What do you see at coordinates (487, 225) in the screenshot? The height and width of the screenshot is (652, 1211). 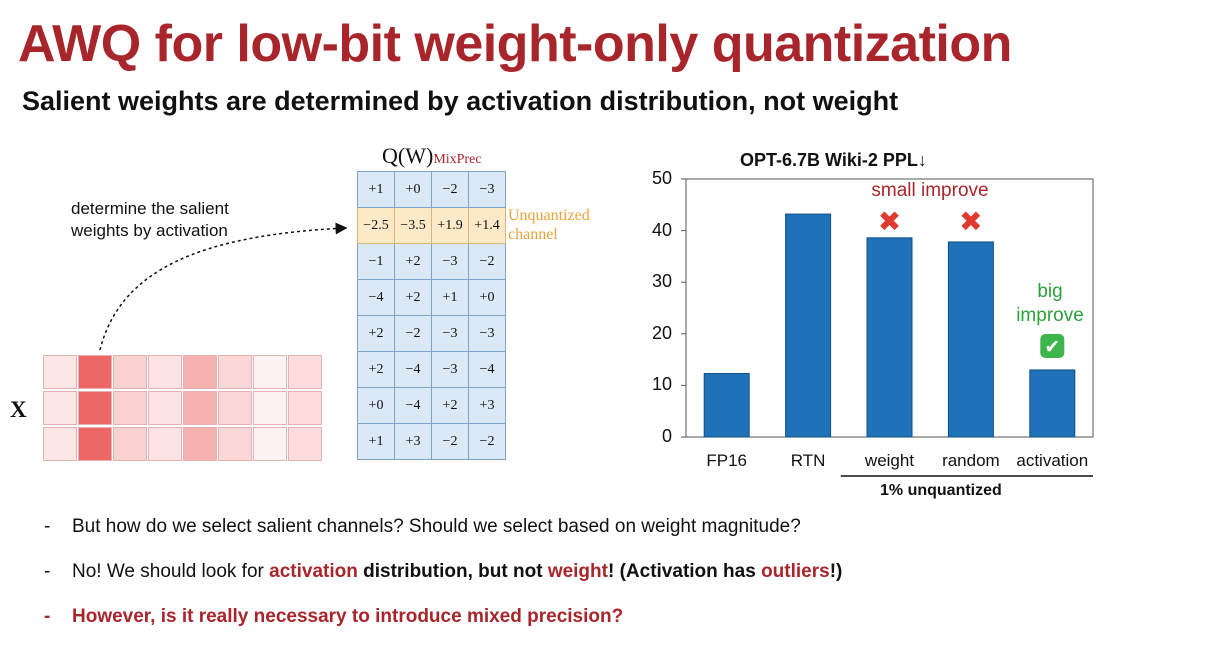 I see `matrix-cell: +1.4` at bounding box center [487, 225].